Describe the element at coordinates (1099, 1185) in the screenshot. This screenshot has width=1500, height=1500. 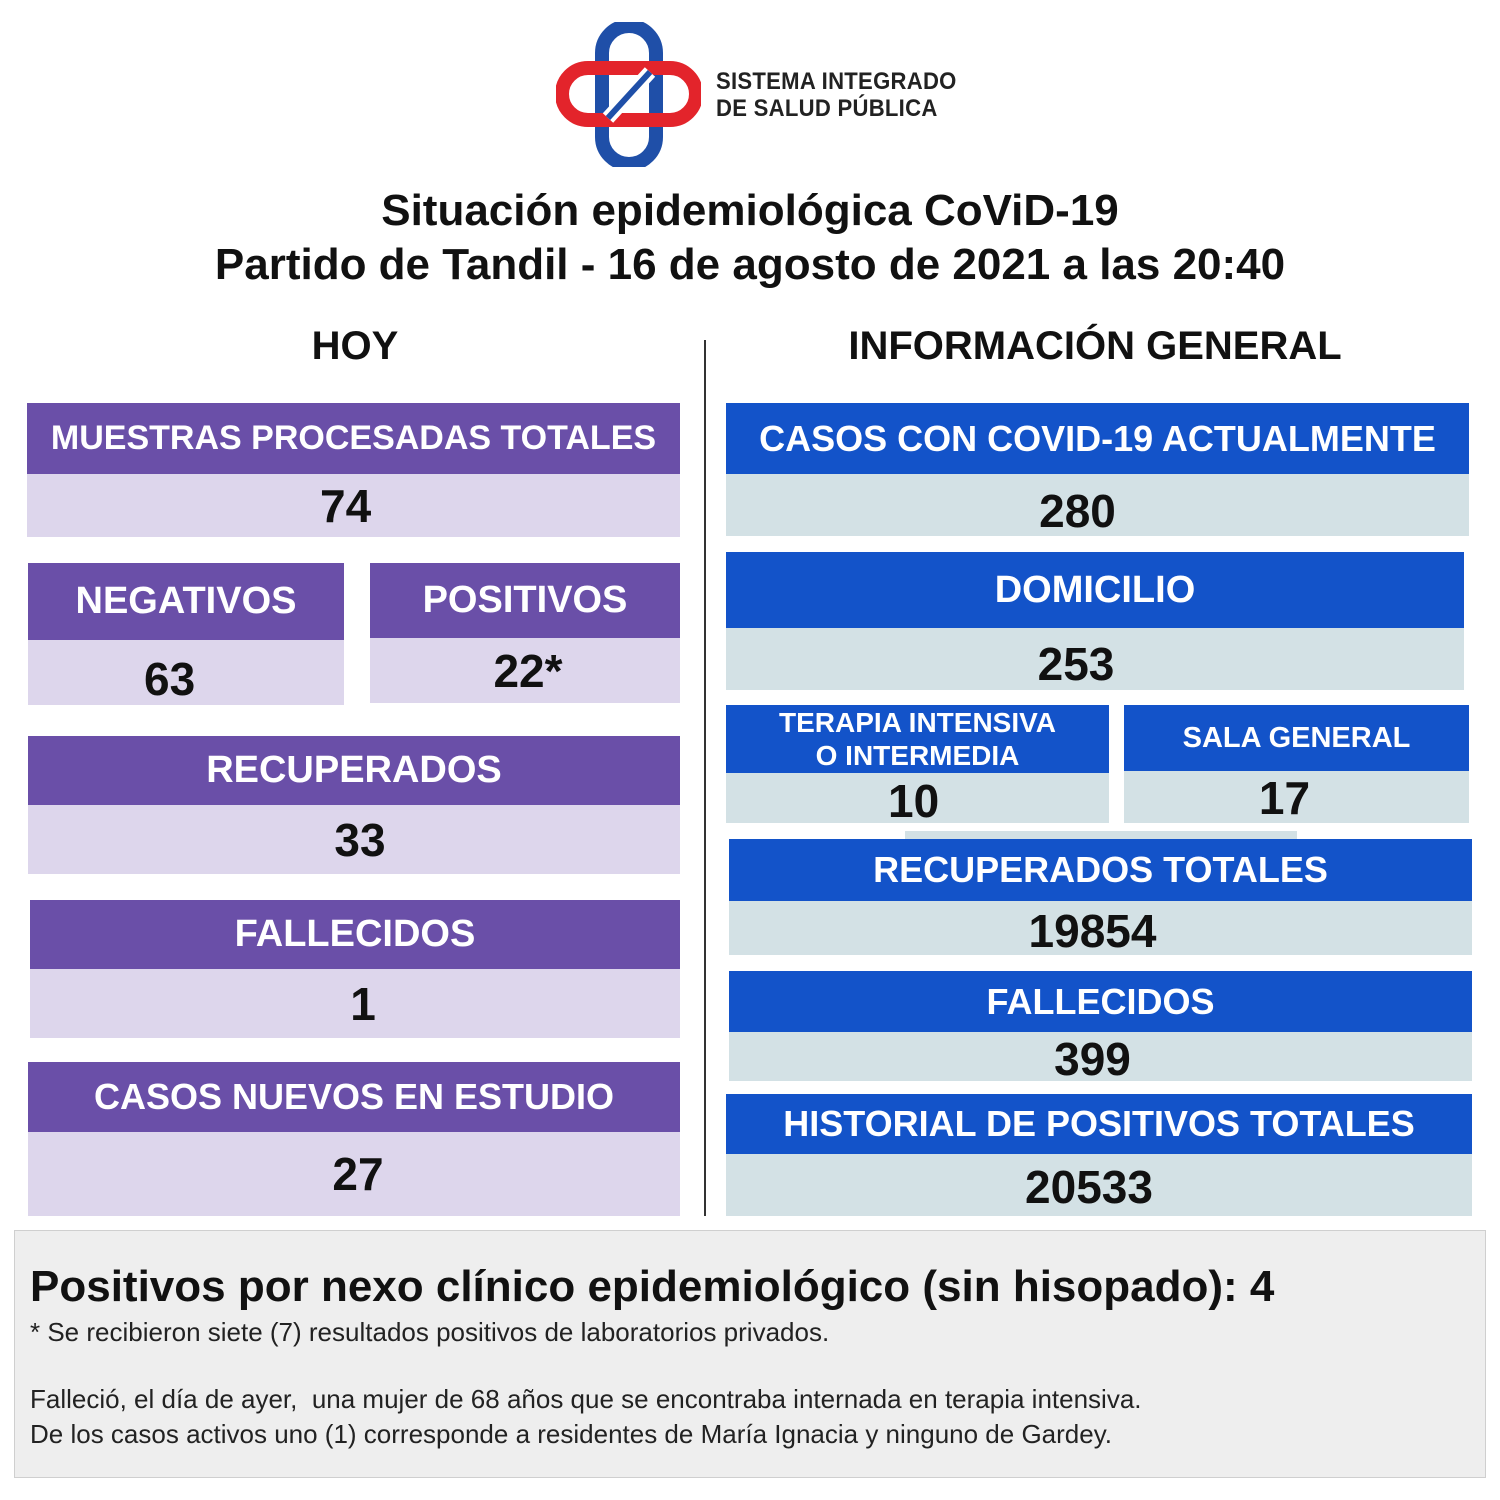
I see `historial-value: 20533` at that location.